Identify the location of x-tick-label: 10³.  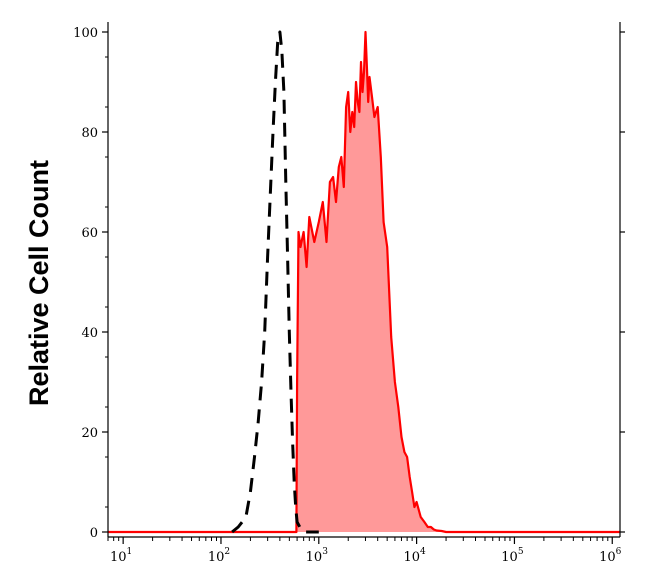
(317, 556).